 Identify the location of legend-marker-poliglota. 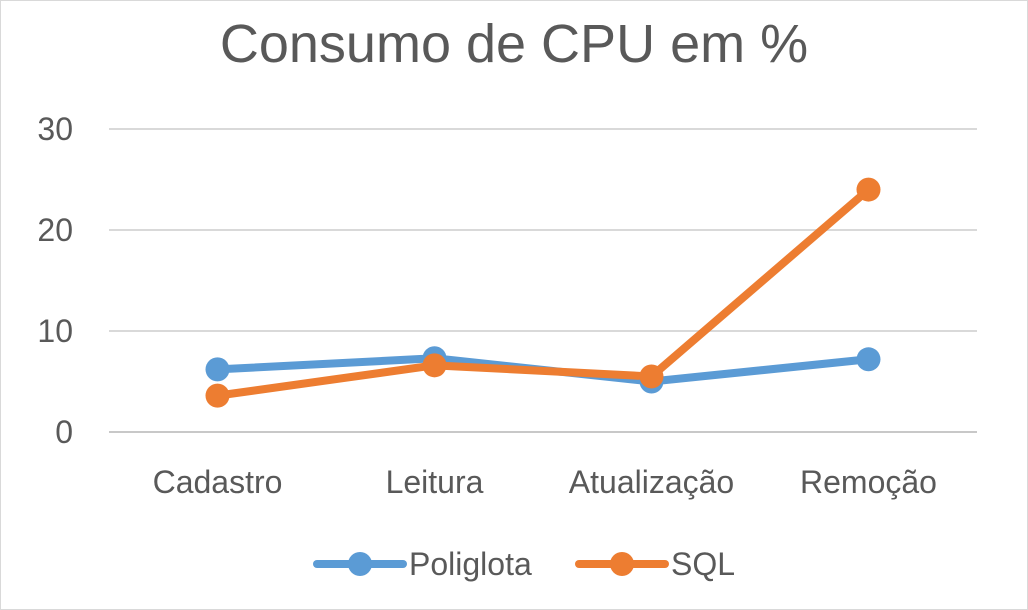
(360, 564).